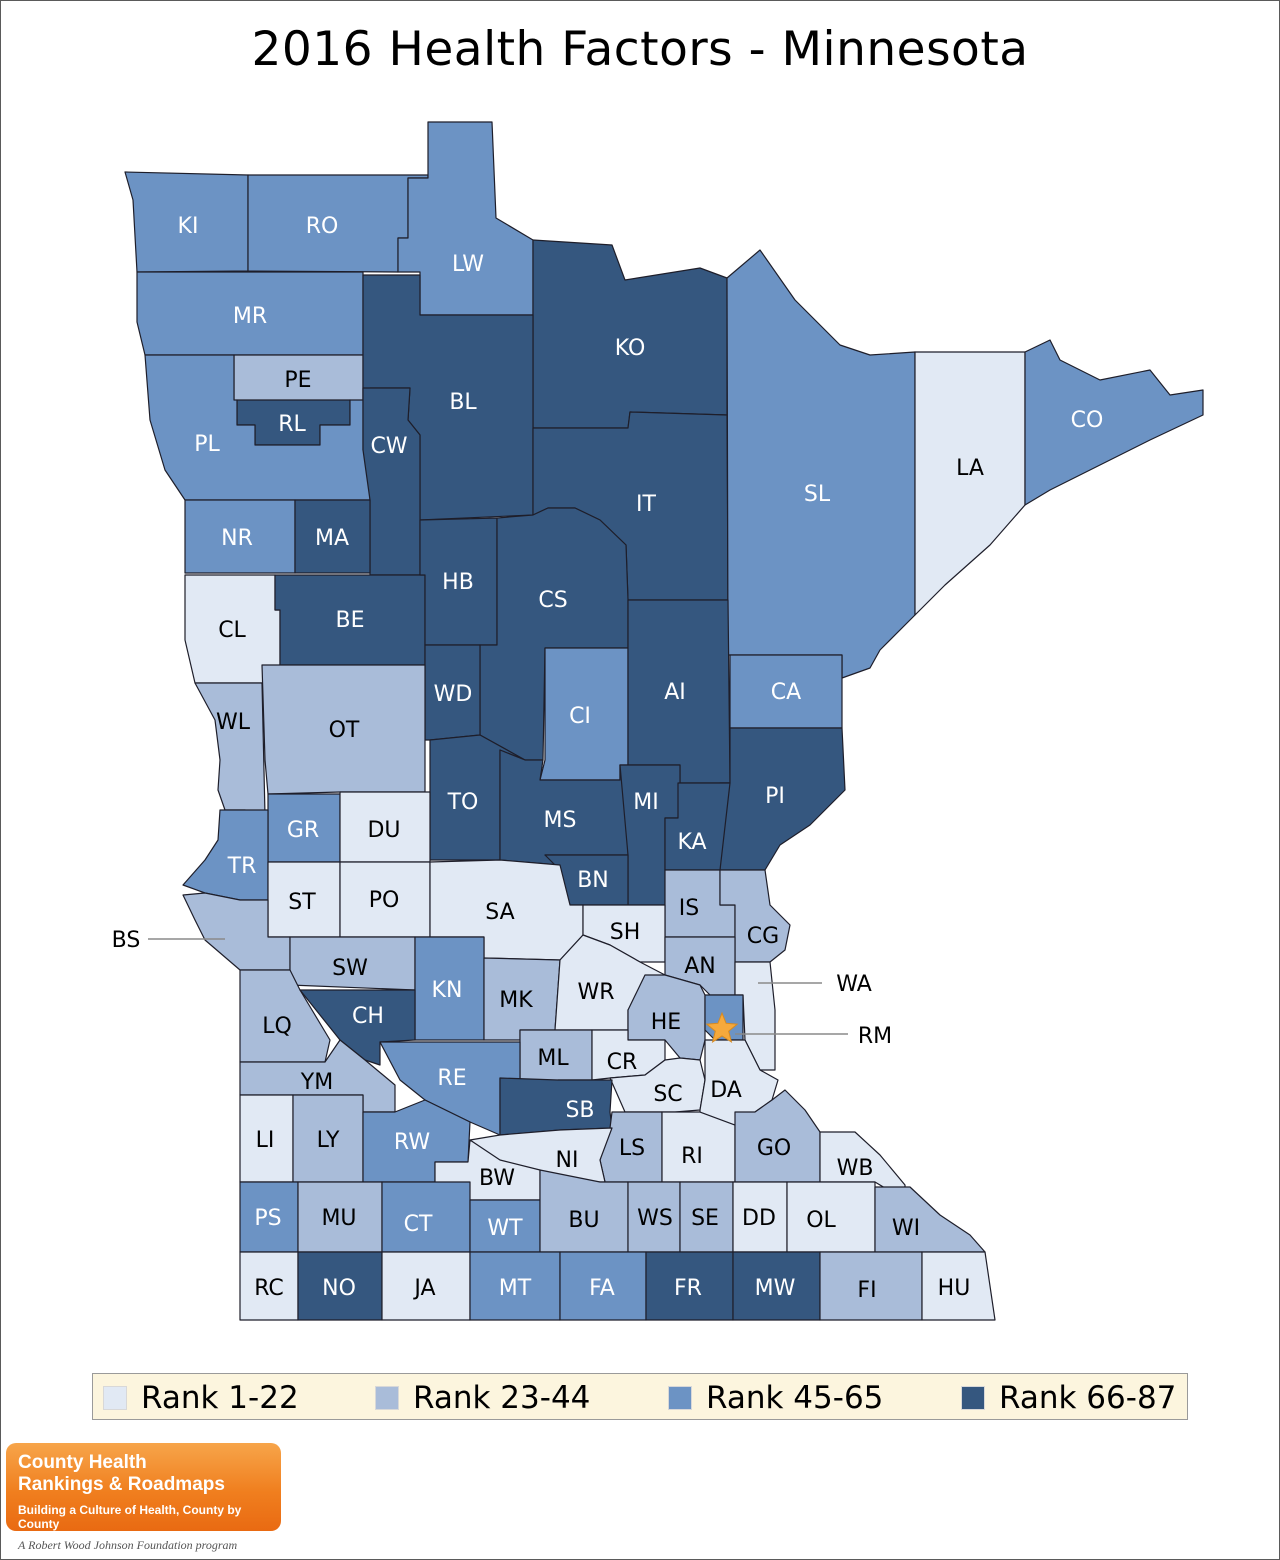 This screenshot has width=1280, height=1560. Describe the element at coordinates (82, 1462) in the screenshot. I see `logo-line-1: County Health` at that location.